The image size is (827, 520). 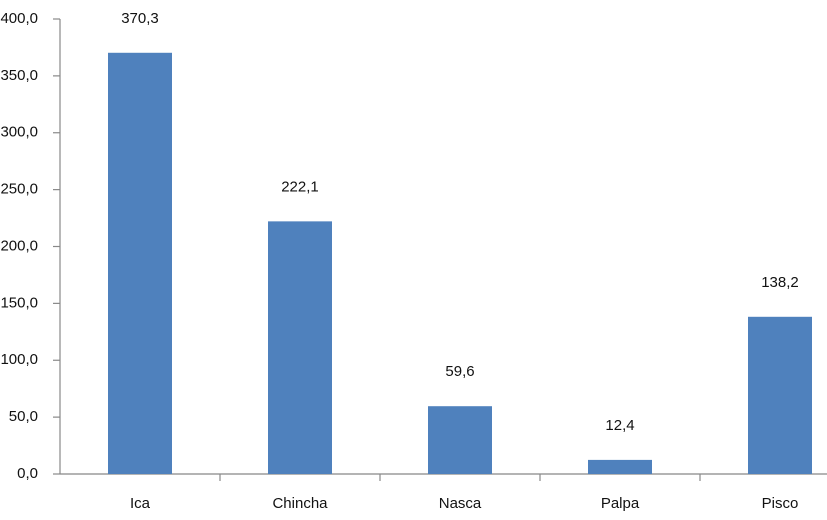 I want to click on x-tick-label: Nasca, so click(x=460, y=503).